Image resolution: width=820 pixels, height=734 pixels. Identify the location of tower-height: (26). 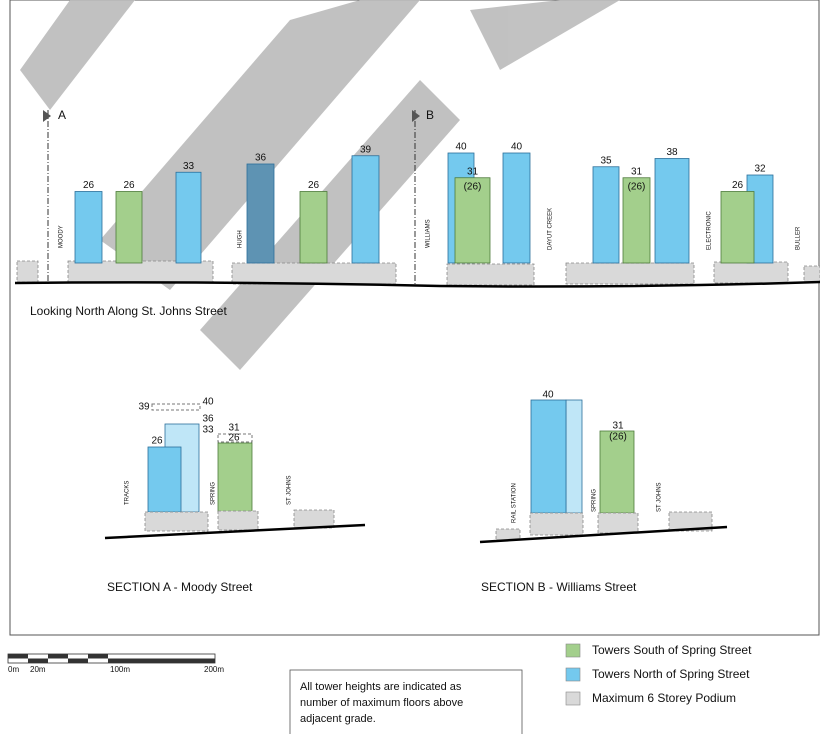
(618, 437).